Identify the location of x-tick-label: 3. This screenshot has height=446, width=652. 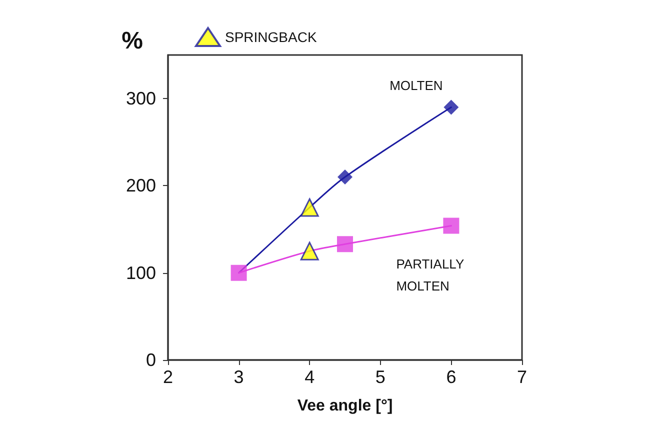
(239, 377).